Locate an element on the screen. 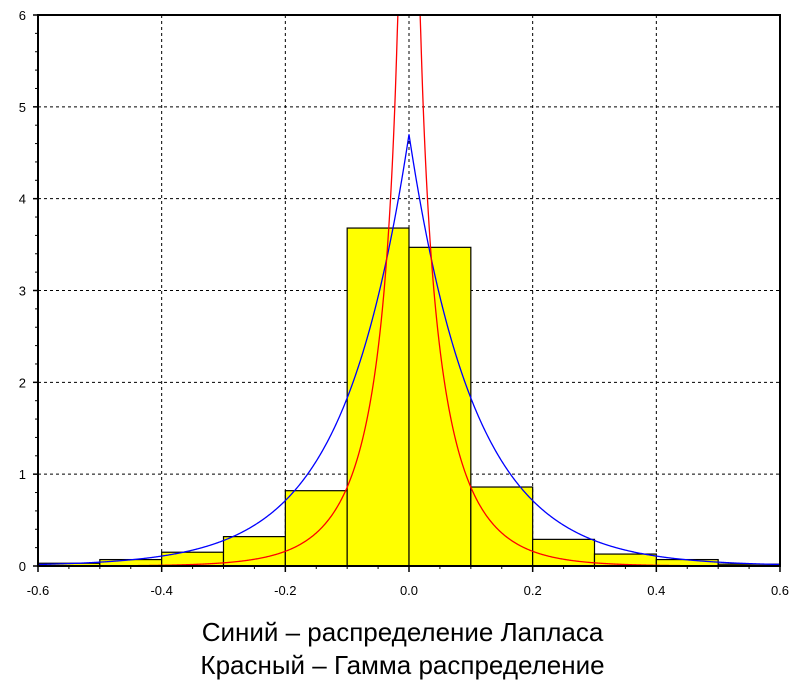  y-tick-label: 3 is located at coordinates (22, 291).